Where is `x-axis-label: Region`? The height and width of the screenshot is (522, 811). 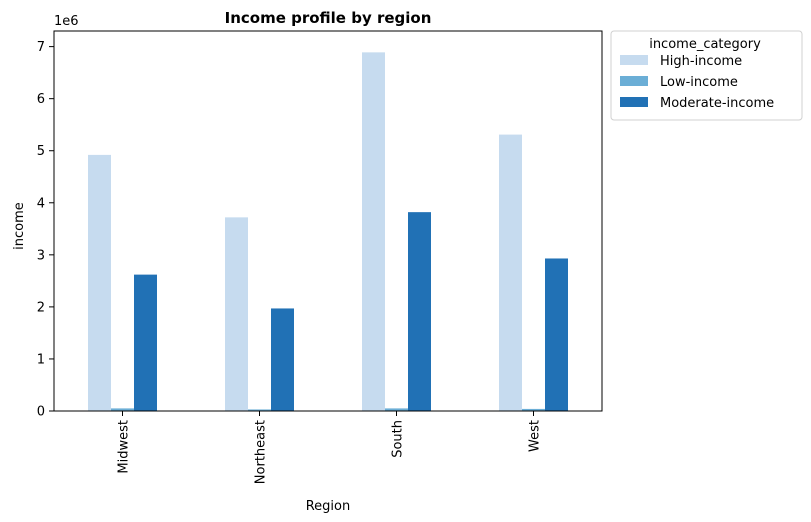 x-axis-label: Region is located at coordinates (328, 506).